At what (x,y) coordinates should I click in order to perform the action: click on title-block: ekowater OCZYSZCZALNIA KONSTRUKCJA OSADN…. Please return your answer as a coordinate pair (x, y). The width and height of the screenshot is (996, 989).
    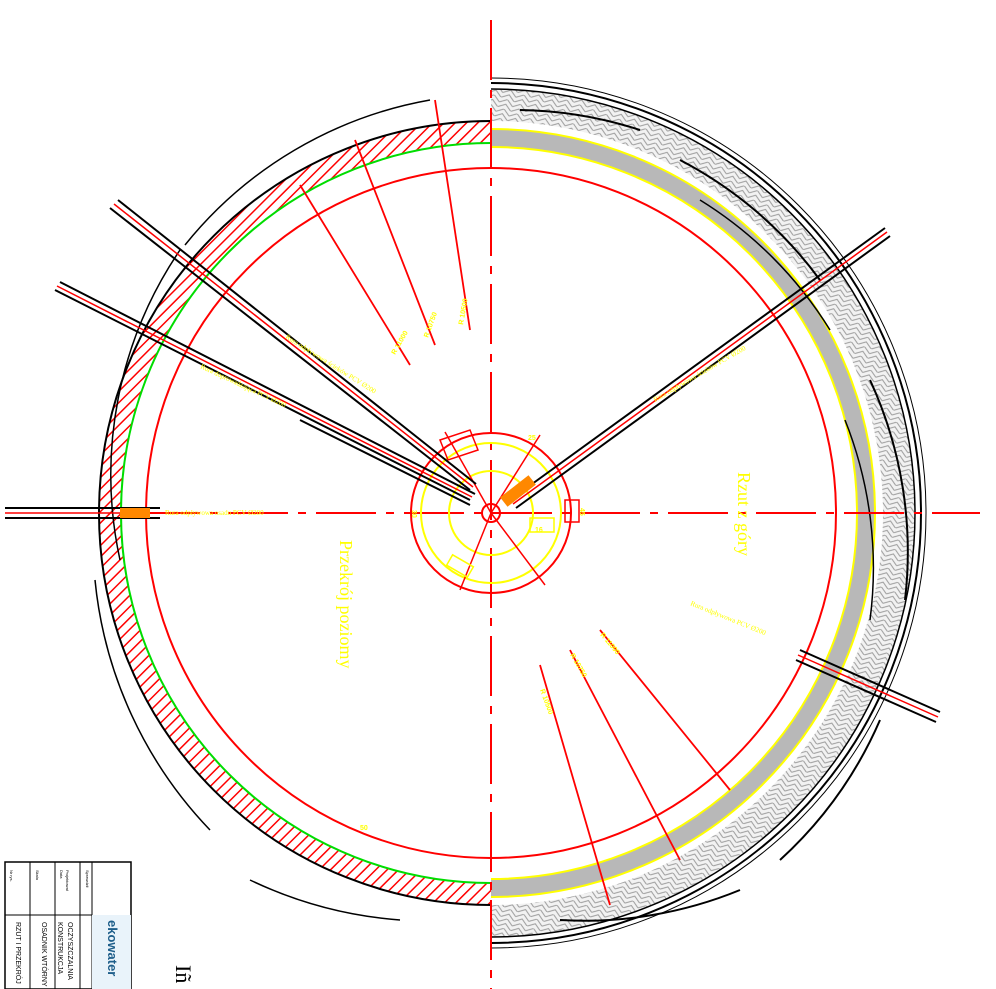
    Looking at the image, I should click on (68, 925).